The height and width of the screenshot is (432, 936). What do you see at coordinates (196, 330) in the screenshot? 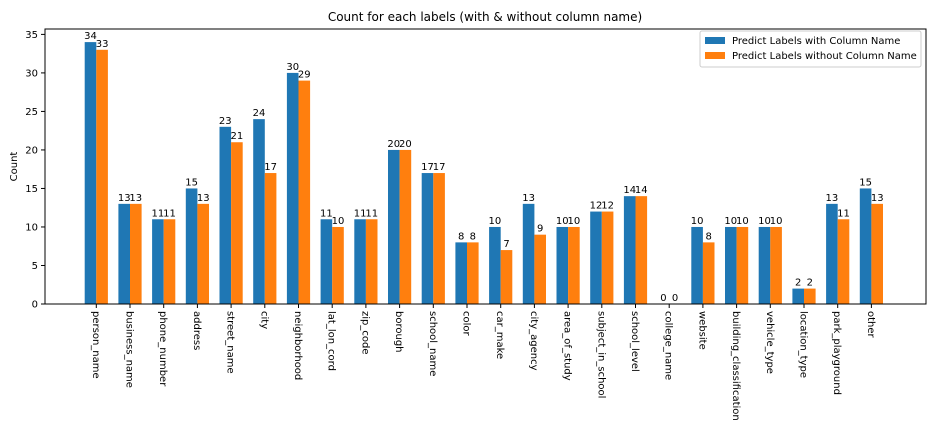
I see `x-tick-label: address` at bounding box center [196, 330].